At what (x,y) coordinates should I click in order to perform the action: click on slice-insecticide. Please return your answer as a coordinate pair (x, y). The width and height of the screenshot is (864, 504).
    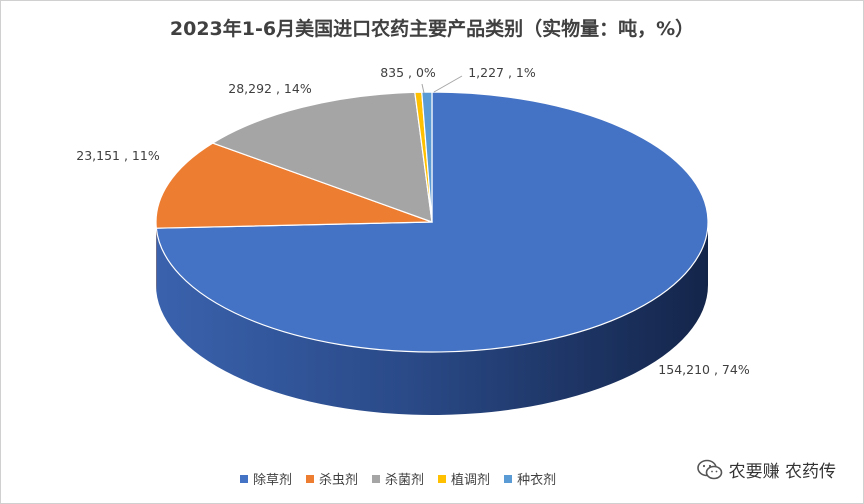
    Looking at the image, I should click on (294, 185).